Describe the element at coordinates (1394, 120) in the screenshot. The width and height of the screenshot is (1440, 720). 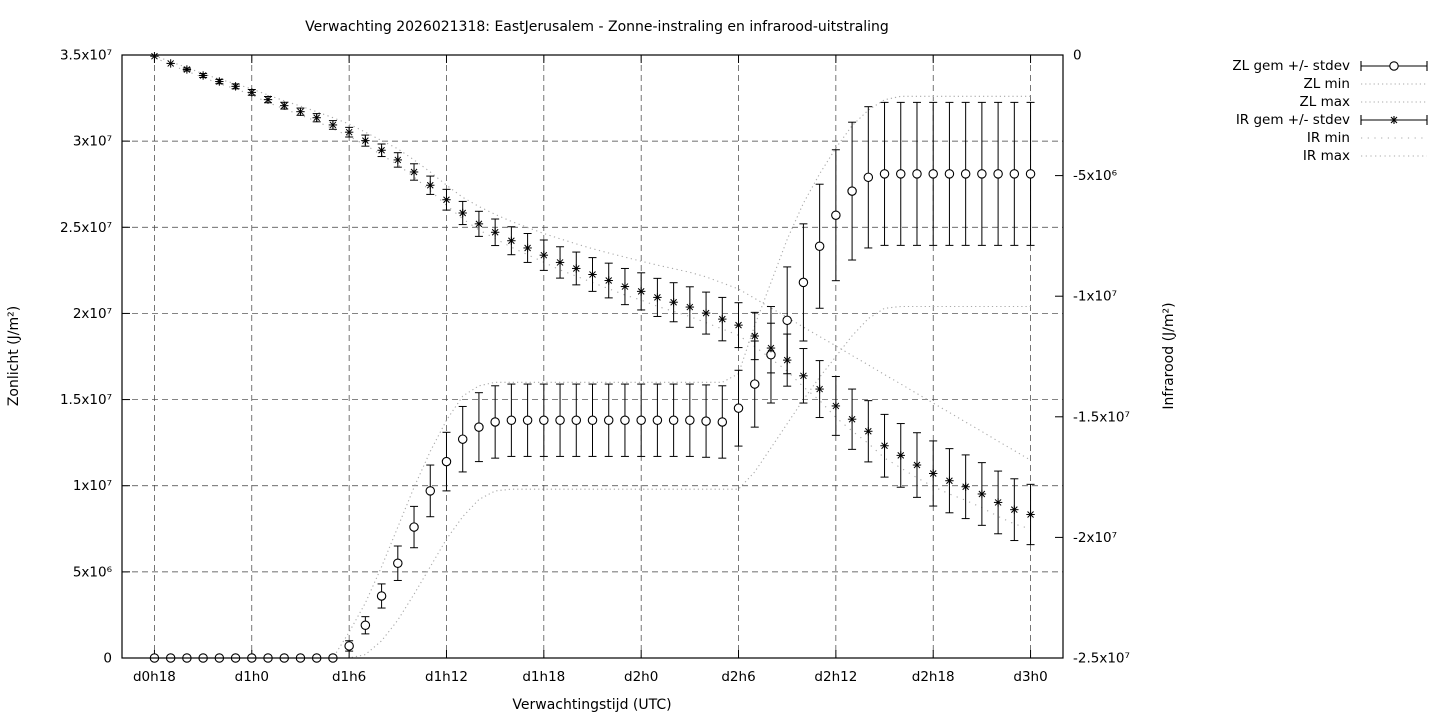
I see `legend-sample-3-errorbar-star-icon` at that location.